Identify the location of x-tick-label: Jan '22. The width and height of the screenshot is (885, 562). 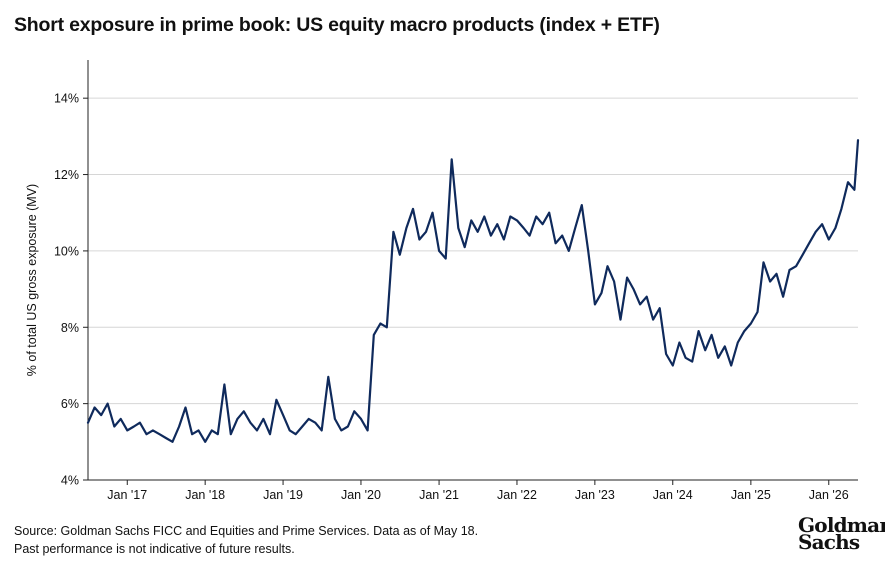
(517, 495).